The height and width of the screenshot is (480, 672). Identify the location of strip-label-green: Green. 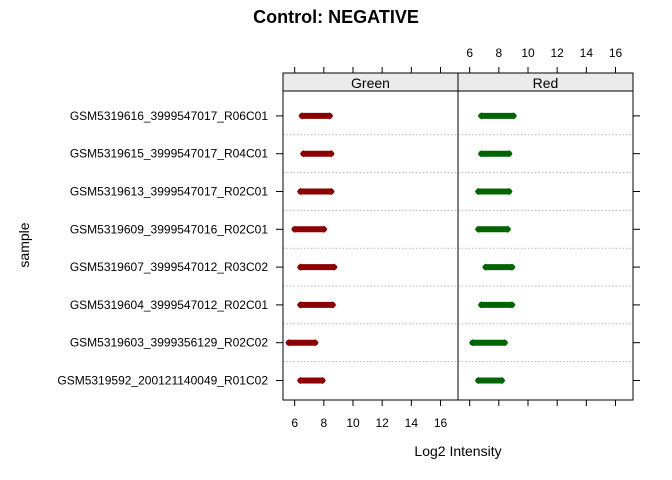
(370, 83).